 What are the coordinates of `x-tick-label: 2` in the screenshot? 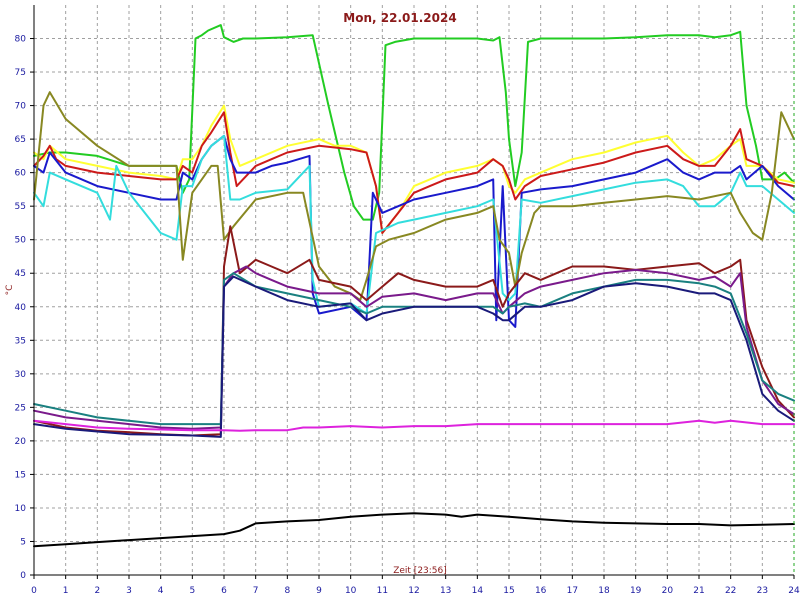 It's located at (97, 591).